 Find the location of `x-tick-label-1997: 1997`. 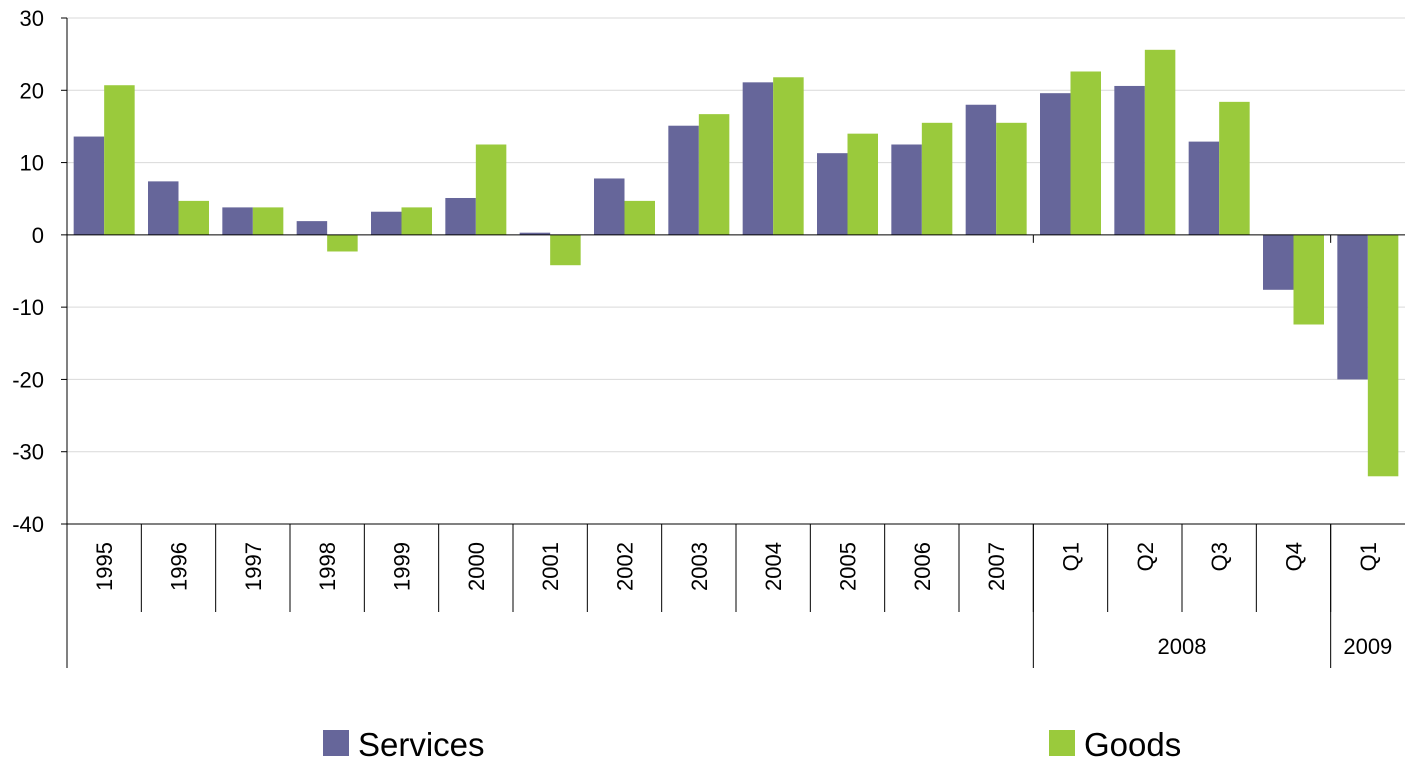

x-tick-label-1997: 1997 is located at coordinates (253, 566).